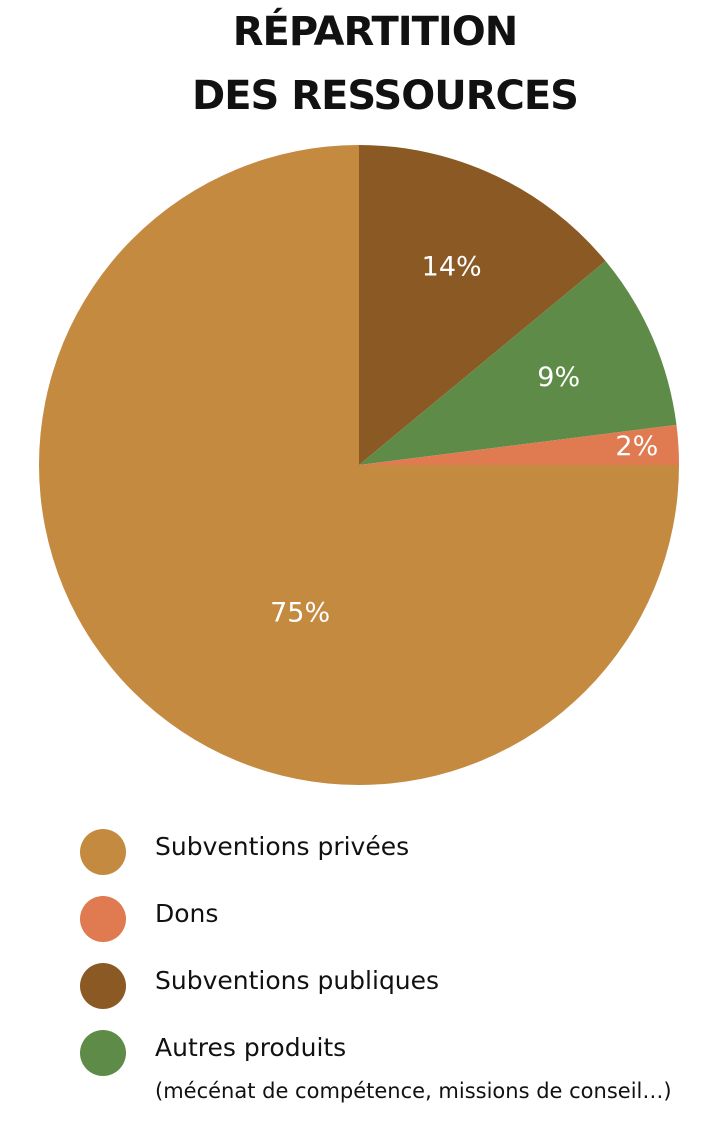 The width and height of the screenshot is (720, 1124). Describe the element at coordinates (250, 1047) in the screenshot. I see `legend-label: Autres produits` at that location.